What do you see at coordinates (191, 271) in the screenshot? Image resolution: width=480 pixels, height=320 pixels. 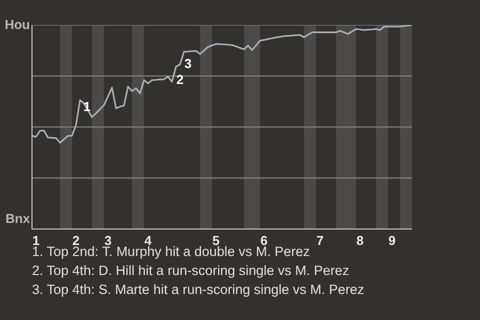 I see `text: 2. Top 4th: D. Hill hit a run-scoring single vs M. Perez` at bounding box center [191, 271].